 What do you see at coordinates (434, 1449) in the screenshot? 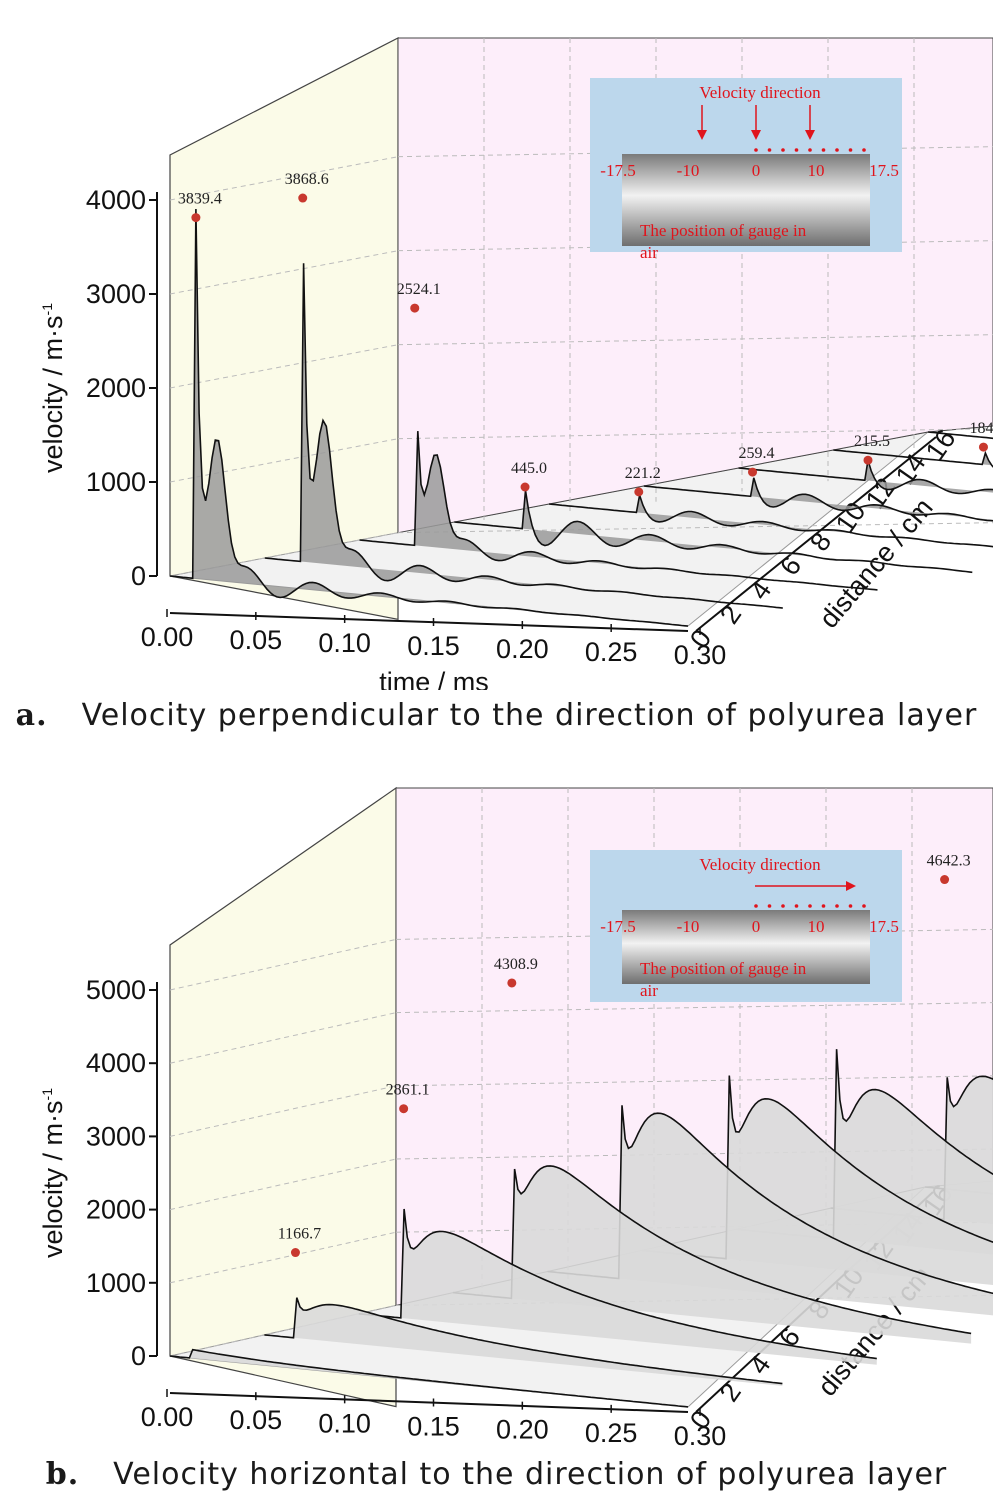
I see `x-axis-title: time / ms` at bounding box center [434, 1449].